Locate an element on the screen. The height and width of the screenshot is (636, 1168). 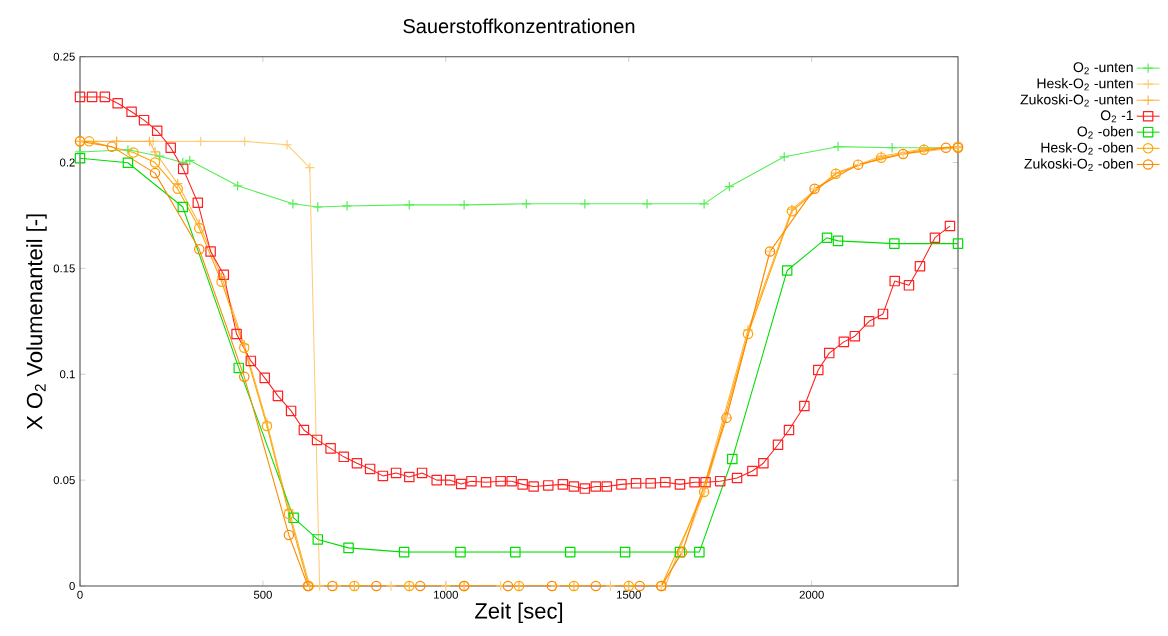
x-axis-title: Zeit [sec] is located at coordinates (519, 613).